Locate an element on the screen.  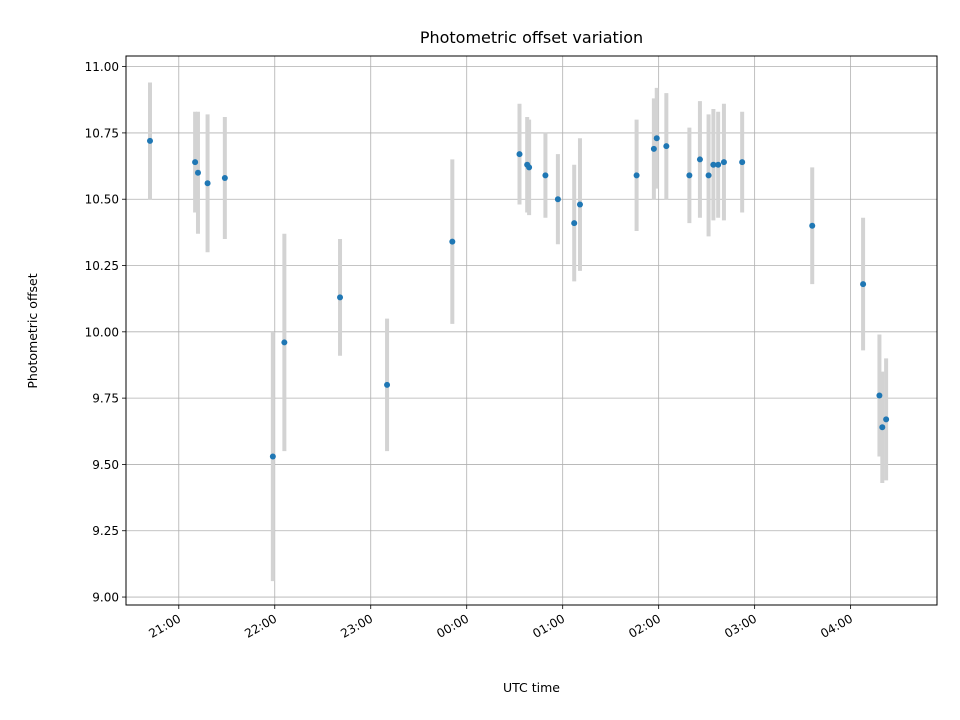
chart-title: Photometric offset variation is located at coordinates (531, 37).